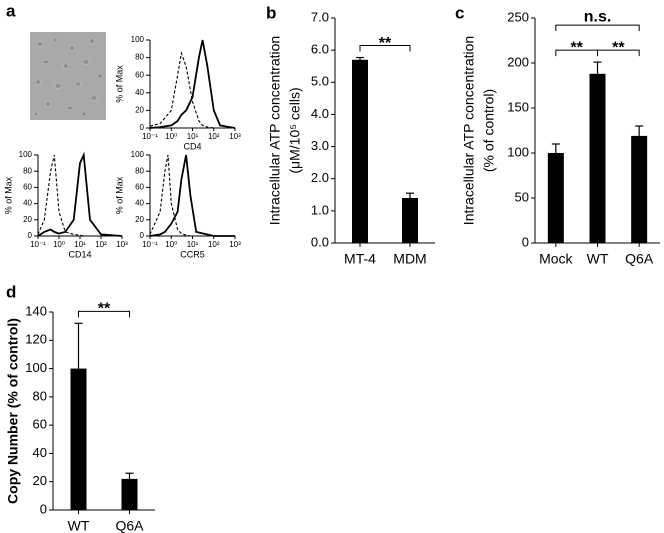 The height and width of the screenshot is (533, 664). What do you see at coordinates (13, 411) in the screenshot?
I see `y-axis-label: Copy Number (% of control)` at bounding box center [13, 411].